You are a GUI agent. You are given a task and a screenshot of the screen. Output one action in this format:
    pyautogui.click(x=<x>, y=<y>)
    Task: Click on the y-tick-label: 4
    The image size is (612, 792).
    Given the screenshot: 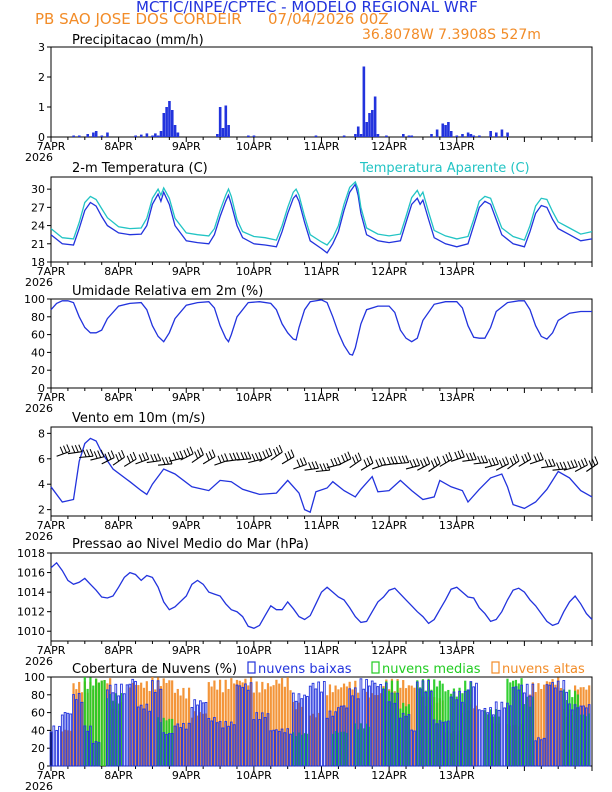 What is the action you would take?
    pyautogui.click(x=41, y=484)
    